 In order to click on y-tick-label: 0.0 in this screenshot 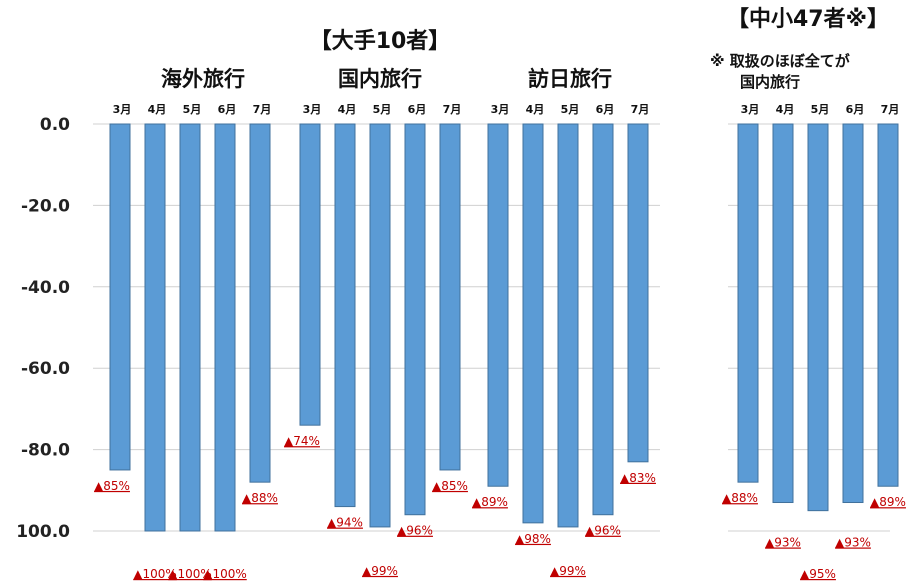, I will do `click(55, 125)`.